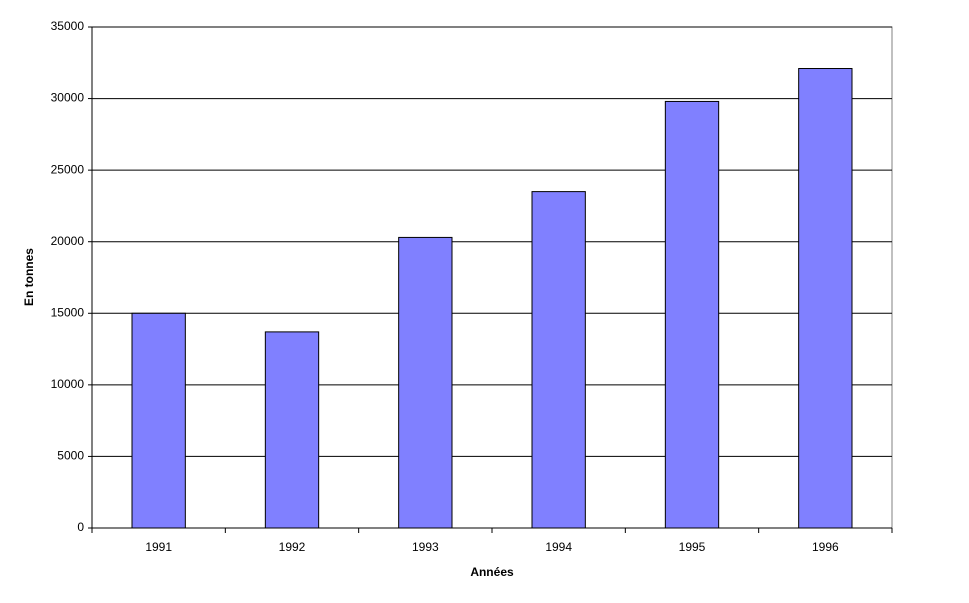 This screenshot has height=603, width=969. I want to click on x-tick-label: 1996, so click(825, 547).